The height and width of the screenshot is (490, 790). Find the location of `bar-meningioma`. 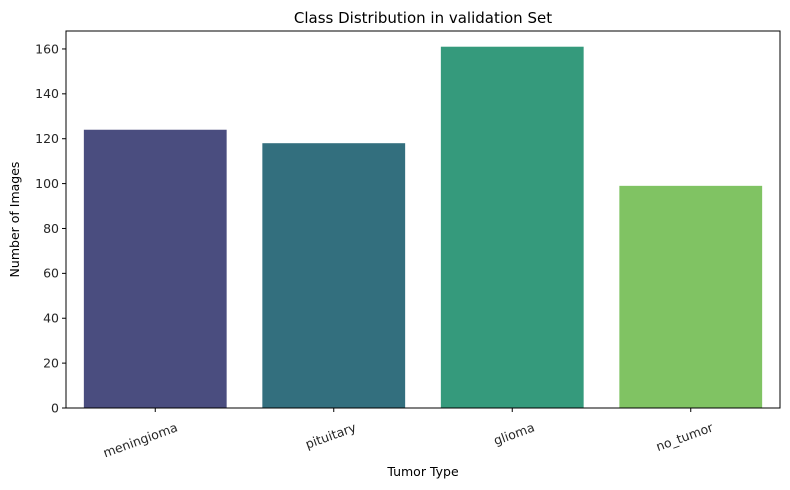

bar-meningioma is located at coordinates (155, 268).